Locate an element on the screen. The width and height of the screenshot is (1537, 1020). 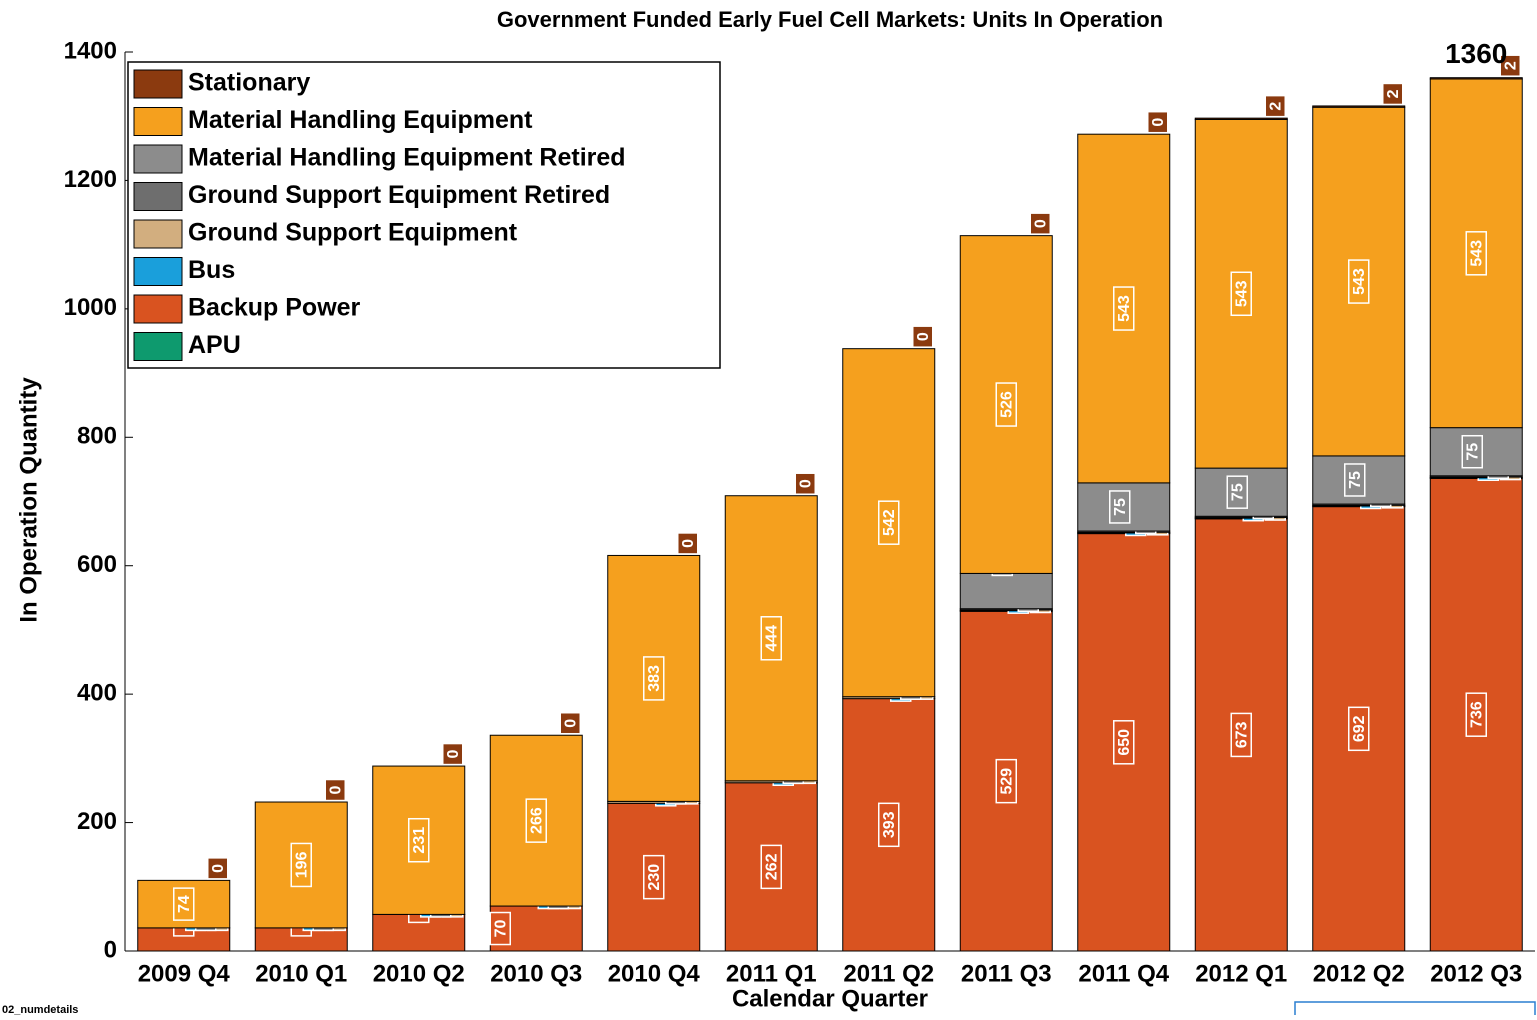
data-label: 74 is located at coordinates (184, 904).